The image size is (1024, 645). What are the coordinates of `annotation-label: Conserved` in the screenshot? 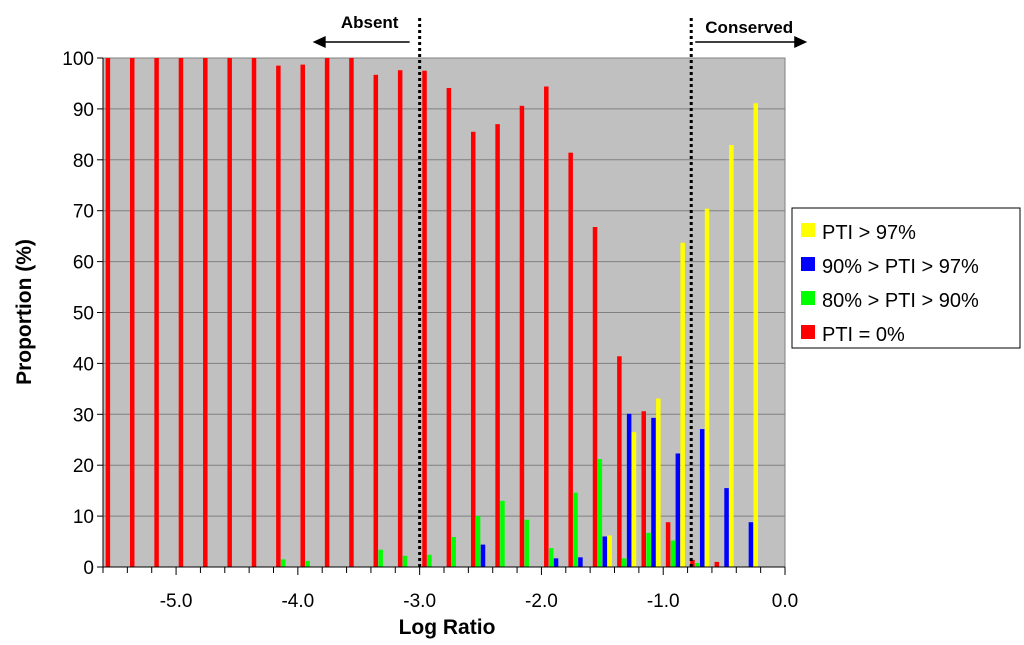 It's located at (749, 27).